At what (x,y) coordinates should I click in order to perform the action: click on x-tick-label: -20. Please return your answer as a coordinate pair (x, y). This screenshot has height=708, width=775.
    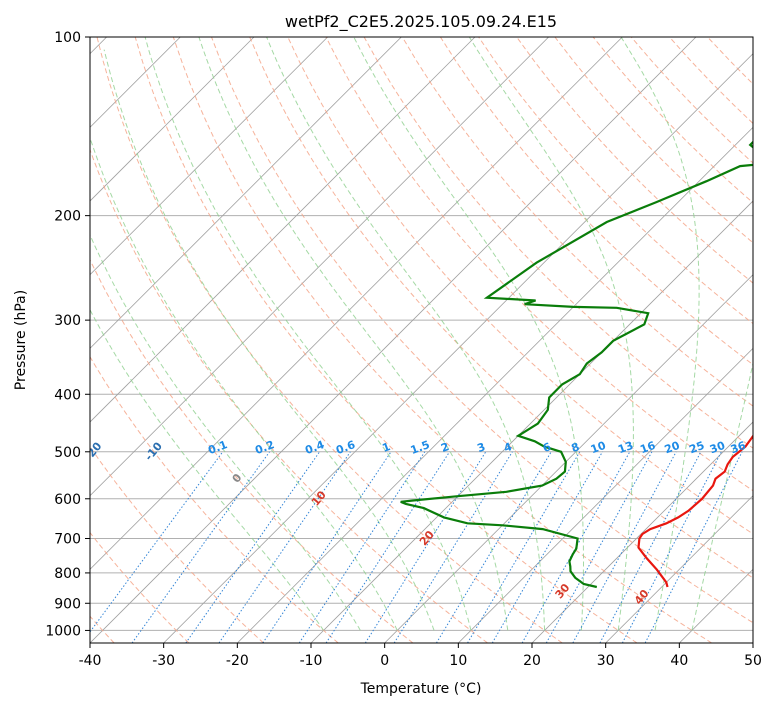
    Looking at the image, I should click on (237, 661).